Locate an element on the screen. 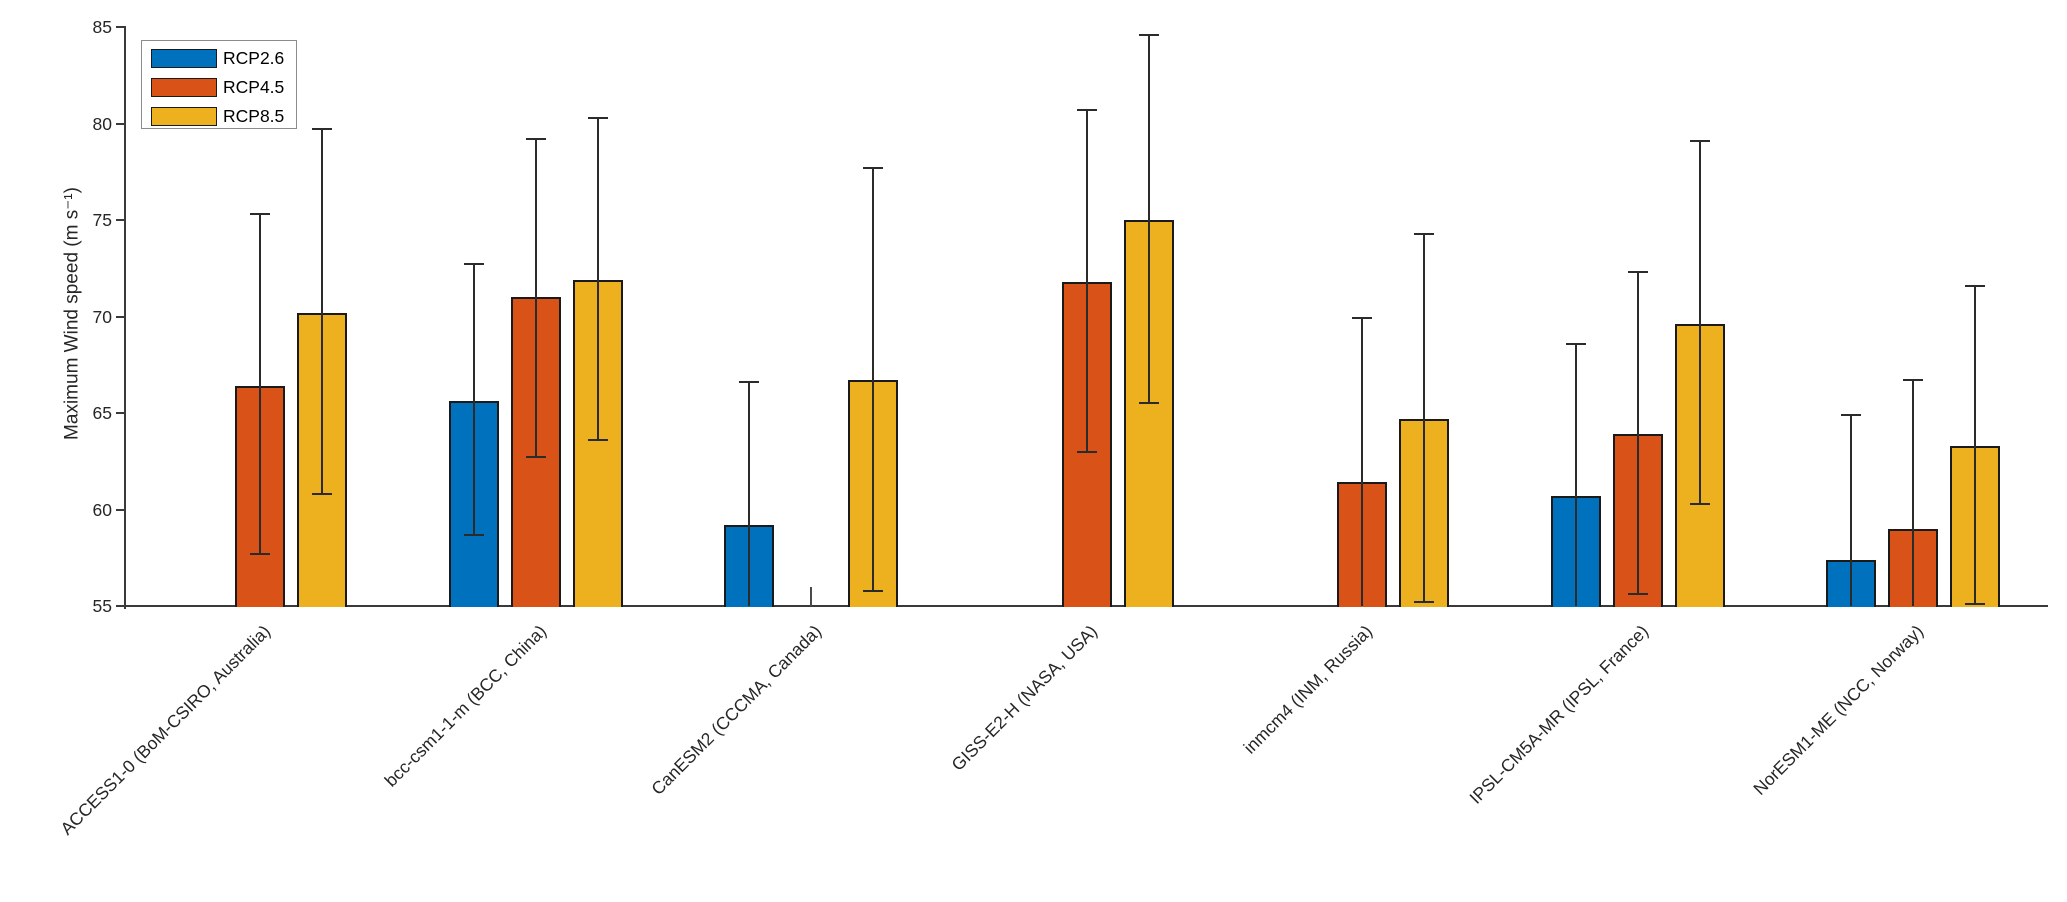  legend-label-RCP8.5: RCP8.5 is located at coordinates (254, 116).